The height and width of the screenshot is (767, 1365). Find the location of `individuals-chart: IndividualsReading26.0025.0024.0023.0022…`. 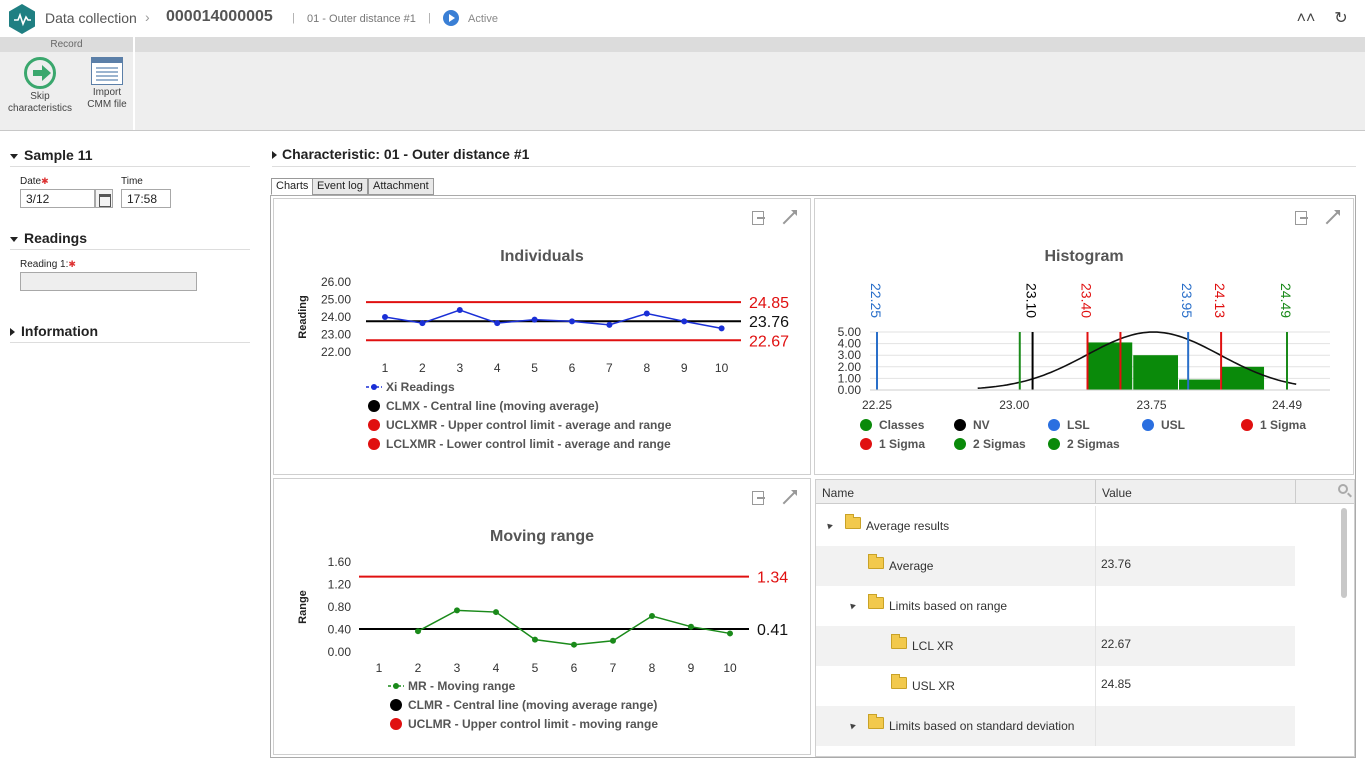

individuals-chart: IndividualsReading26.0025.0024.0023.0022… is located at coordinates (543, 349).